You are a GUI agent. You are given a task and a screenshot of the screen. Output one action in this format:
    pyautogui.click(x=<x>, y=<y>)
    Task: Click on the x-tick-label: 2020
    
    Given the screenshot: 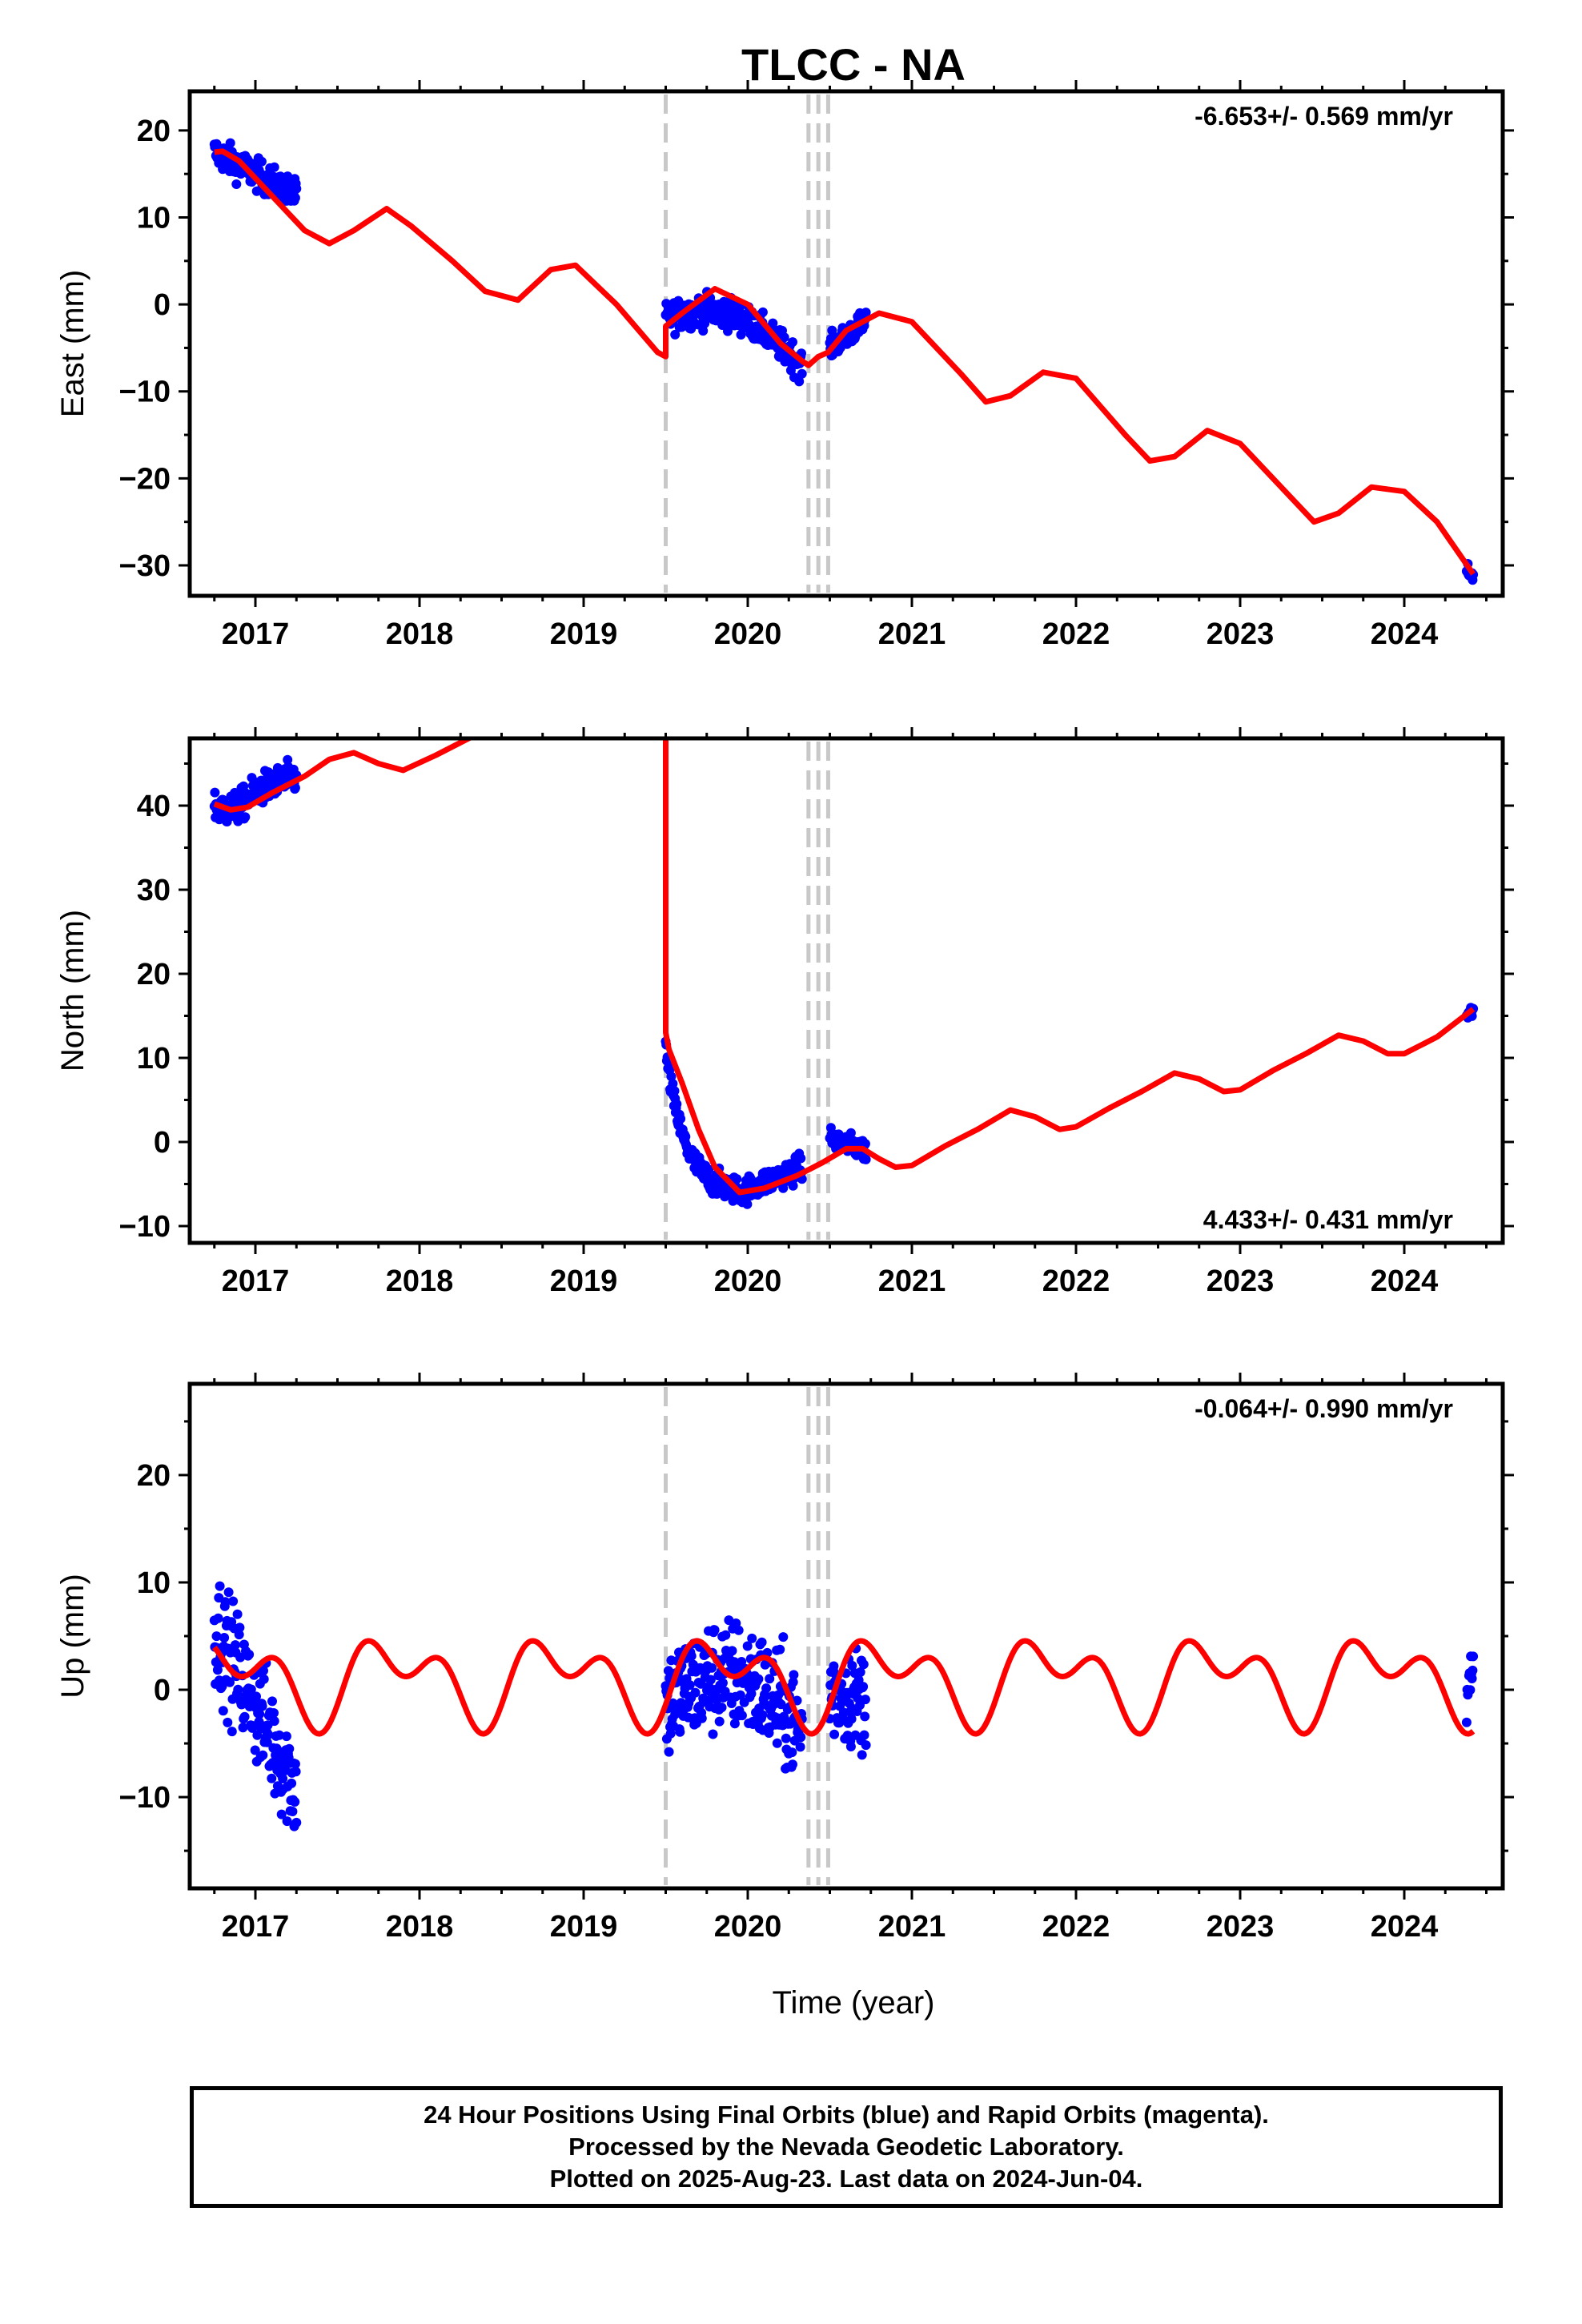 What is the action you would take?
    pyautogui.click(x=748, y=1281)
    